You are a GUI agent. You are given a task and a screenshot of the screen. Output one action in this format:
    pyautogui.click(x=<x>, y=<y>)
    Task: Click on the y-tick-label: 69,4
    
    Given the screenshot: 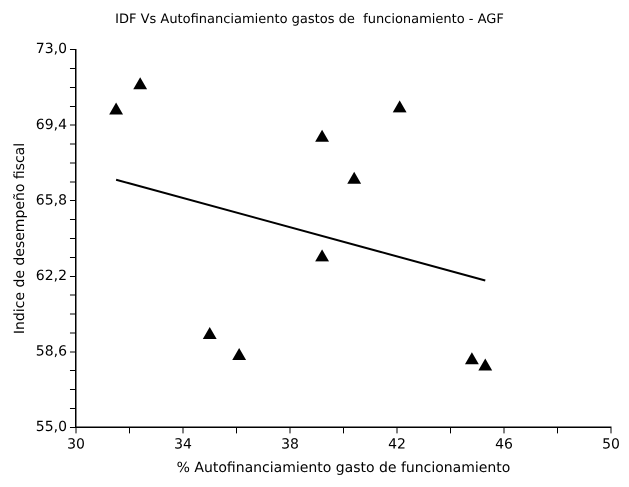 What is the action you would take?
    pyautogui.click(x=52, y=124)
    